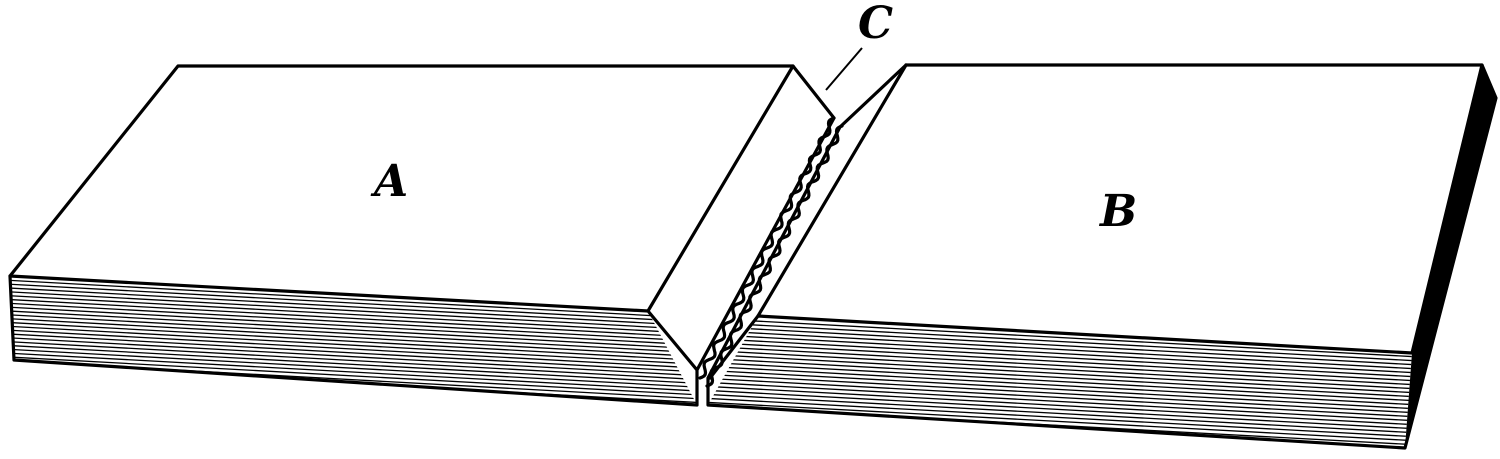 The width and height of the screenshot is (1500, 459). What do you see at coordinates (875, 24) in the screenshot?
I see `label-c: C` at bounding box center [875, 24].